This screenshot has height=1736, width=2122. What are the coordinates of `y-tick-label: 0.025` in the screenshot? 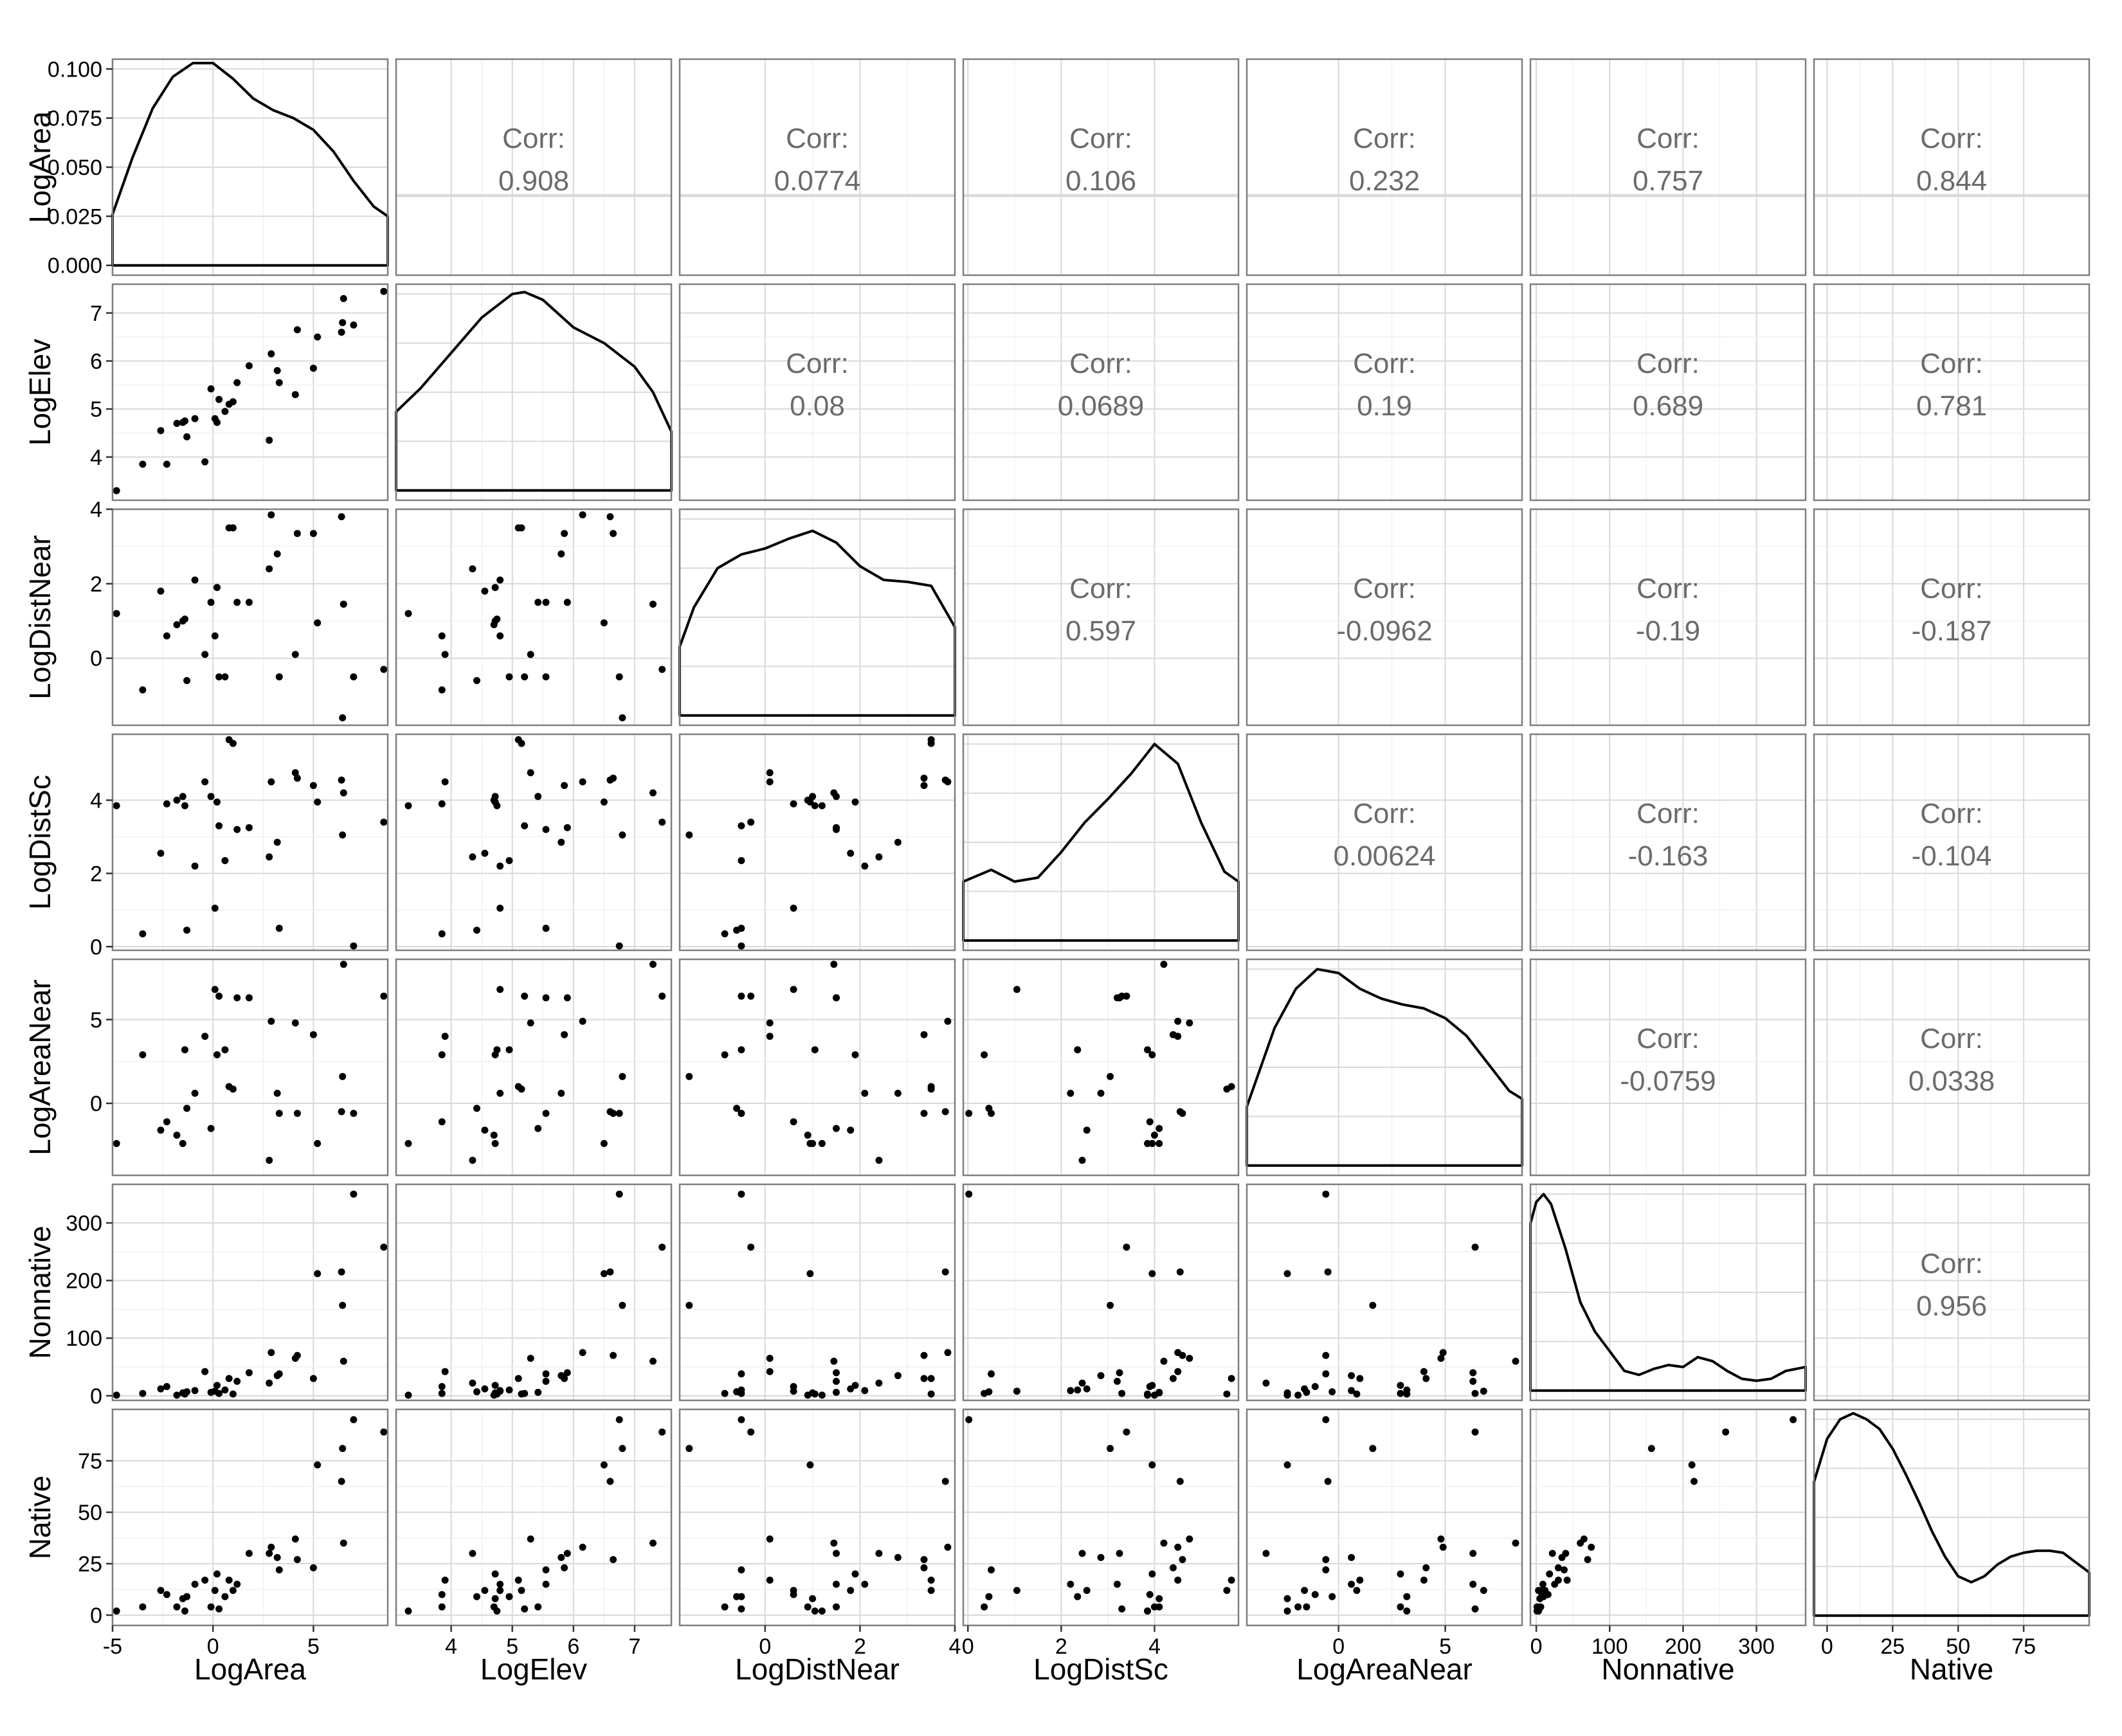 It's located at (75, 216).